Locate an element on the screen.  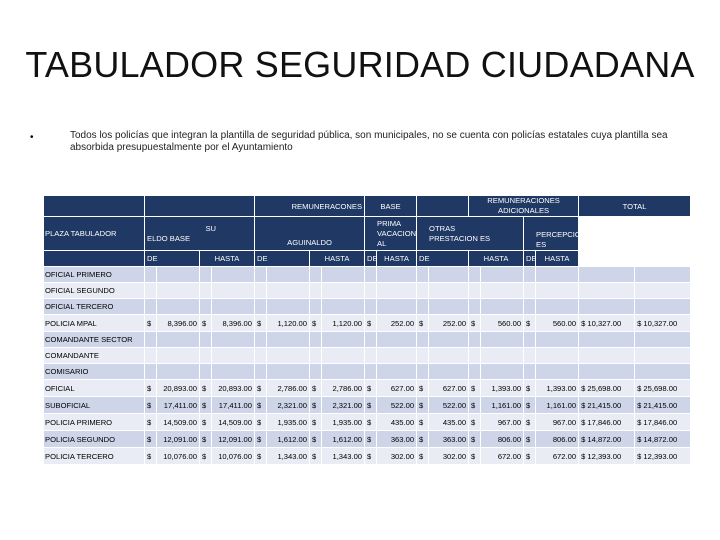
table-cell: 363.00 is located at coordinates (449, 439).